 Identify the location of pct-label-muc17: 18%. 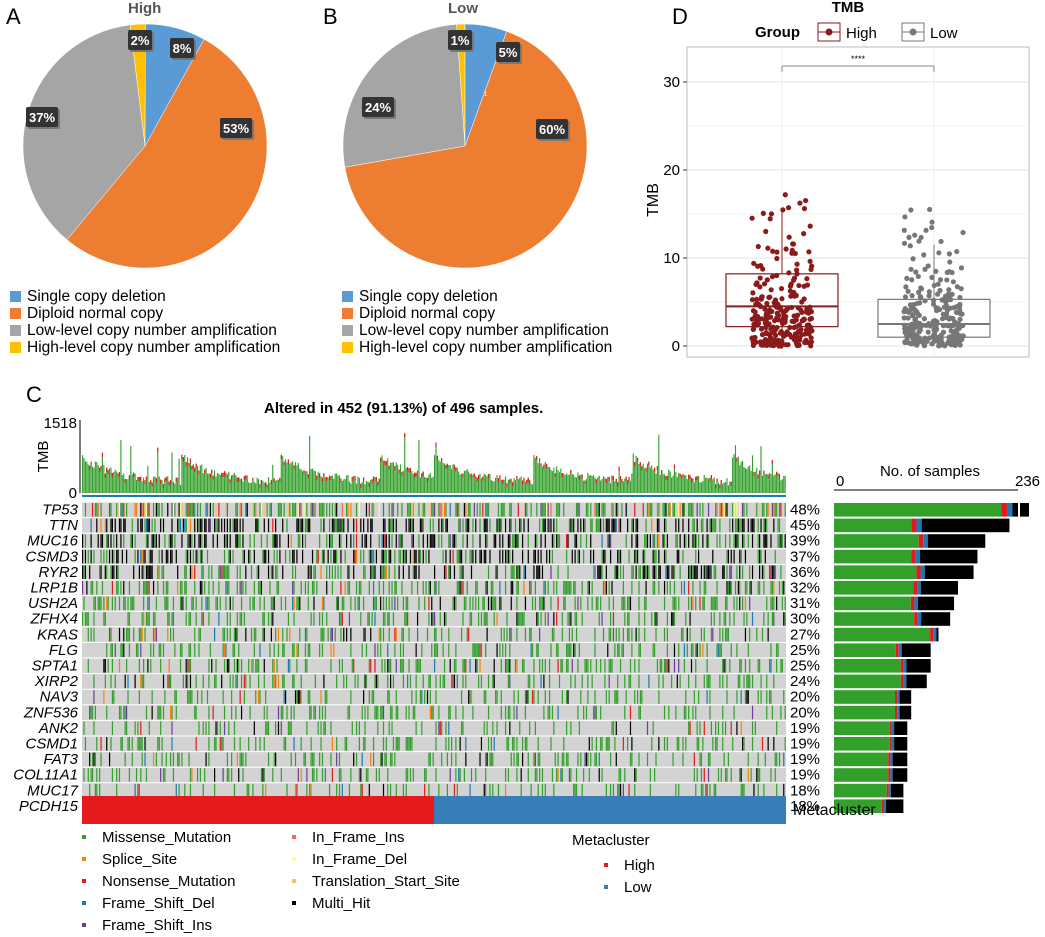
(805, 790).